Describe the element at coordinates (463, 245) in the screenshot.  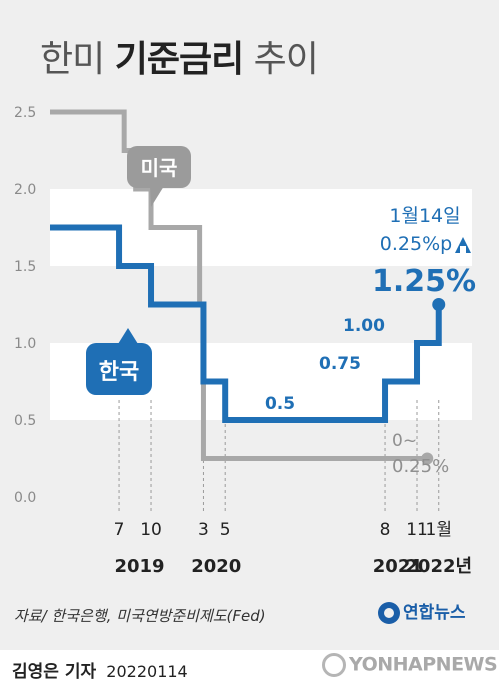
I see `up-arrow-icon` at that location.